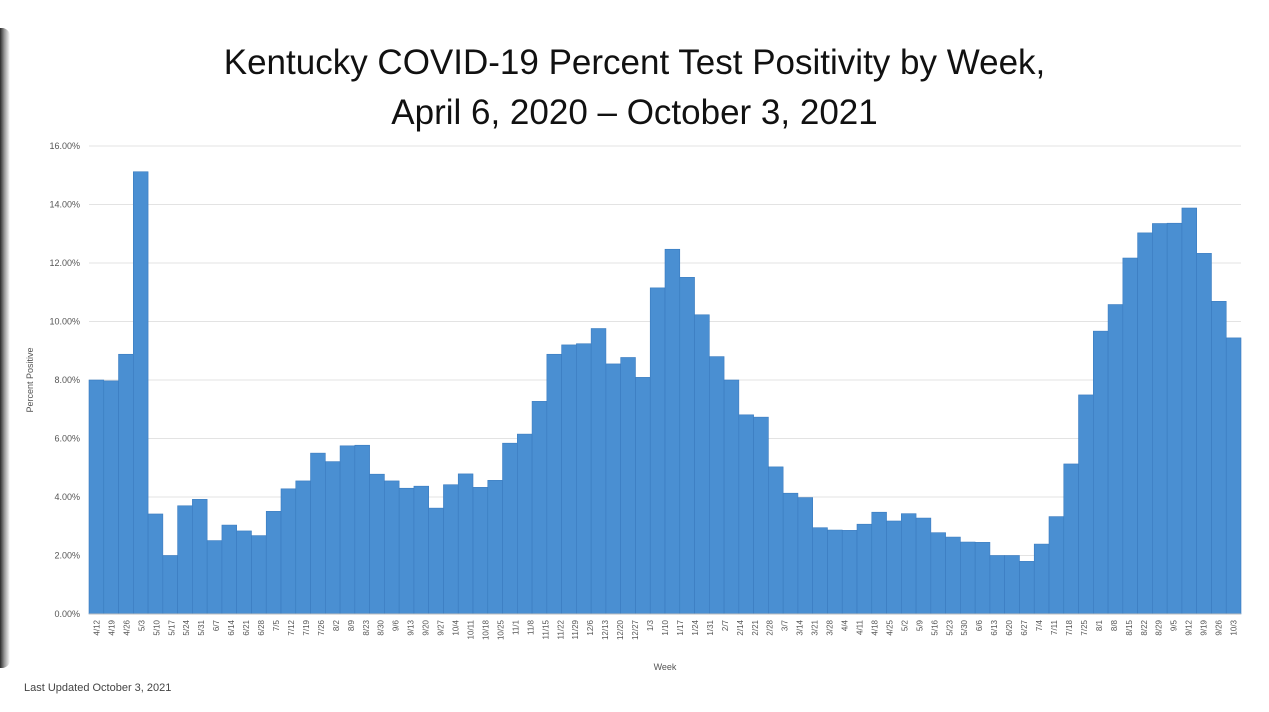 The height and width of the screenshot is (712, 1269). Describe the element at coordinates (725, 625) in the screenshot. I see `x-tick-label: 2/7` at that location.